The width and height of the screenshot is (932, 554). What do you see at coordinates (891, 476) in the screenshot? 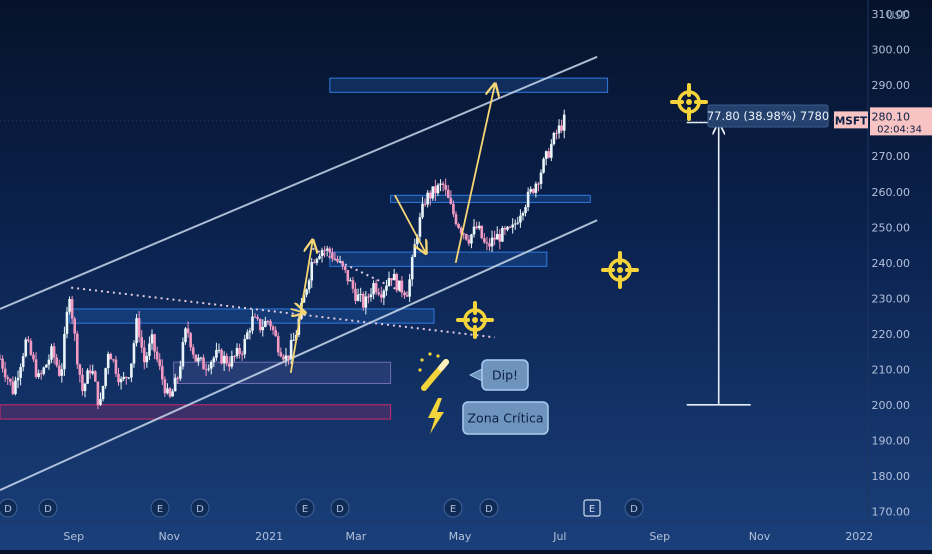
I see `y-tick-label: 180.00` at bounding box center [891, 476].